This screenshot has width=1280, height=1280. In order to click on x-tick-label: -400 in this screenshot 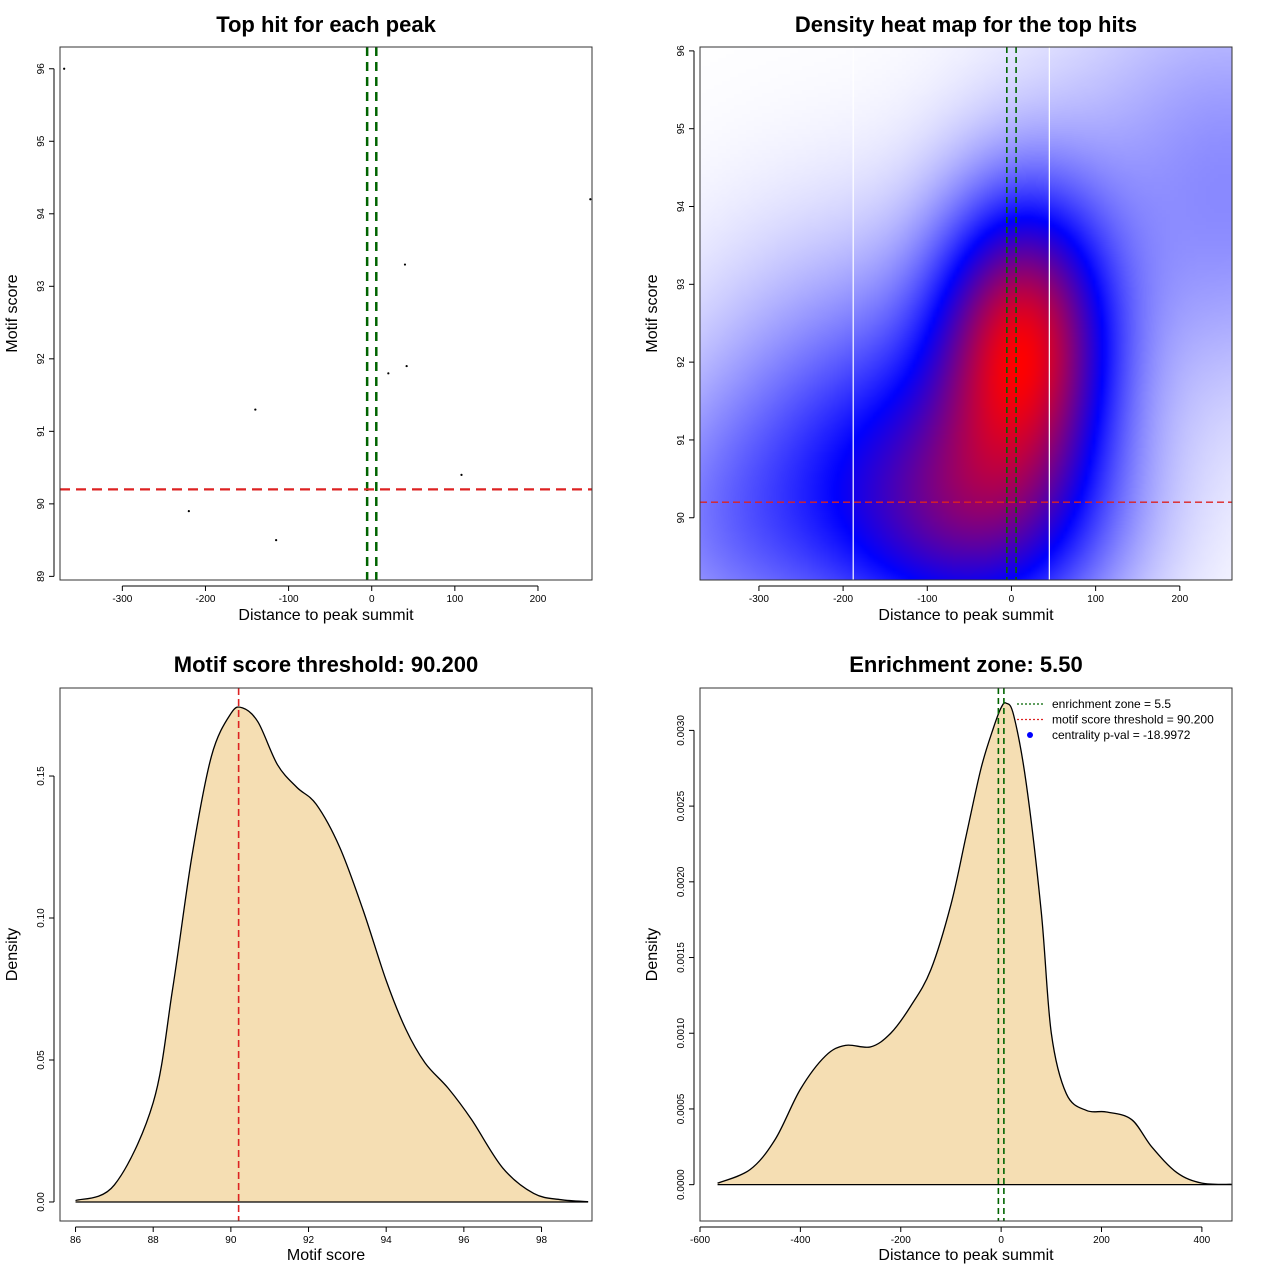, I will do `click(800, 1240)`.